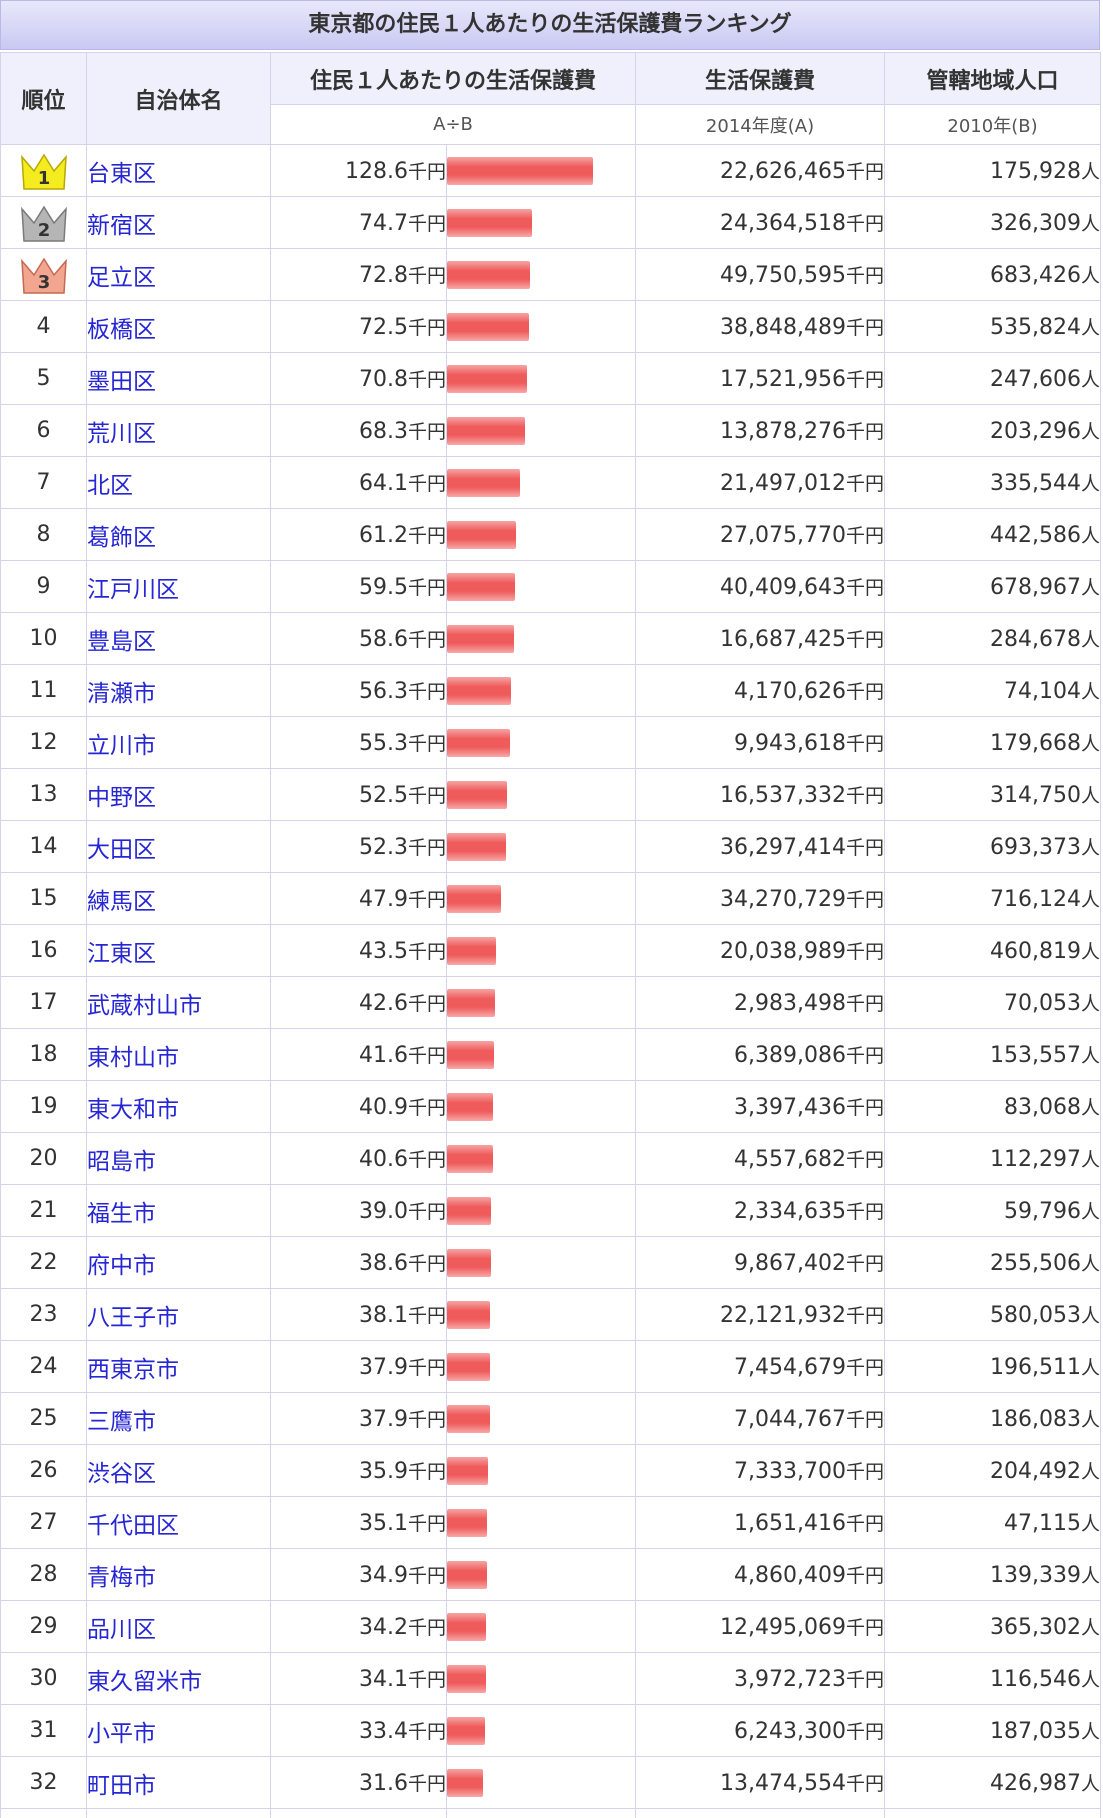  What do you see at coordinates (760, 1418) in the screenshot?
I see `welfare-cell: 7,044,767千円` at bounding box center [760, 1418].